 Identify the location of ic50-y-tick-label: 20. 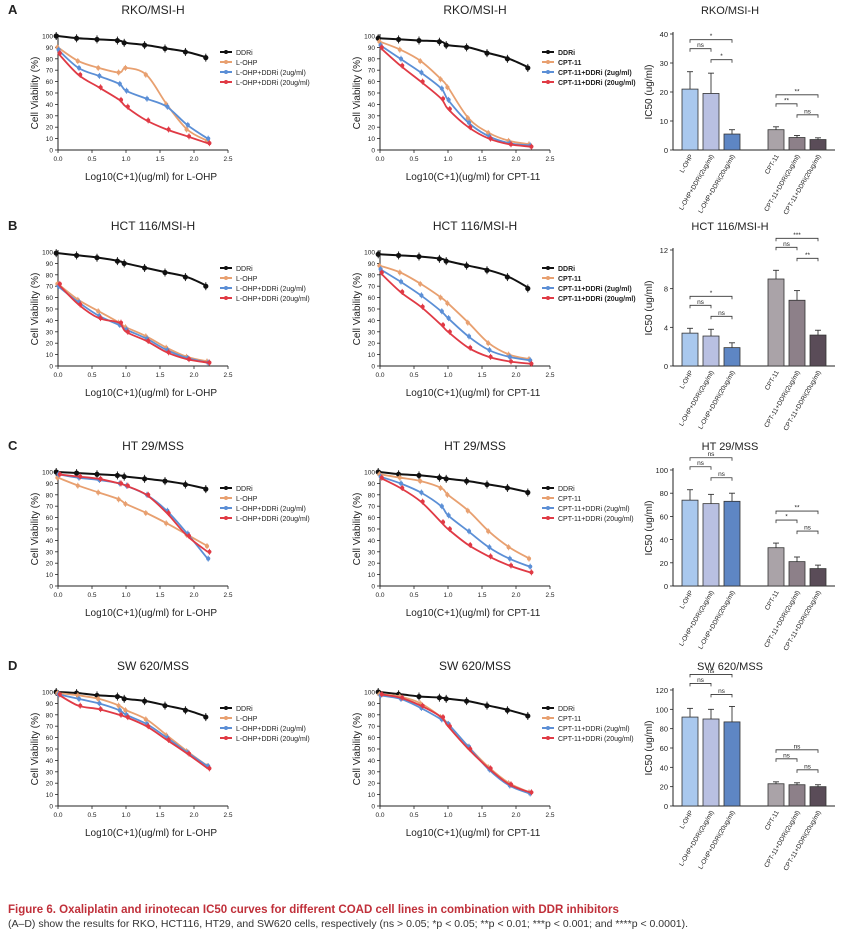
(664, 563).